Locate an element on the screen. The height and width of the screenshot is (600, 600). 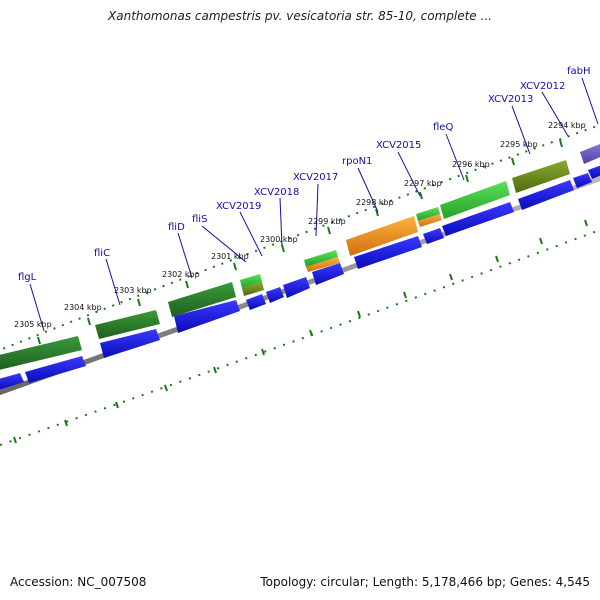
gene-label-fleQ: fleQ is located at coordinates (443, 127).